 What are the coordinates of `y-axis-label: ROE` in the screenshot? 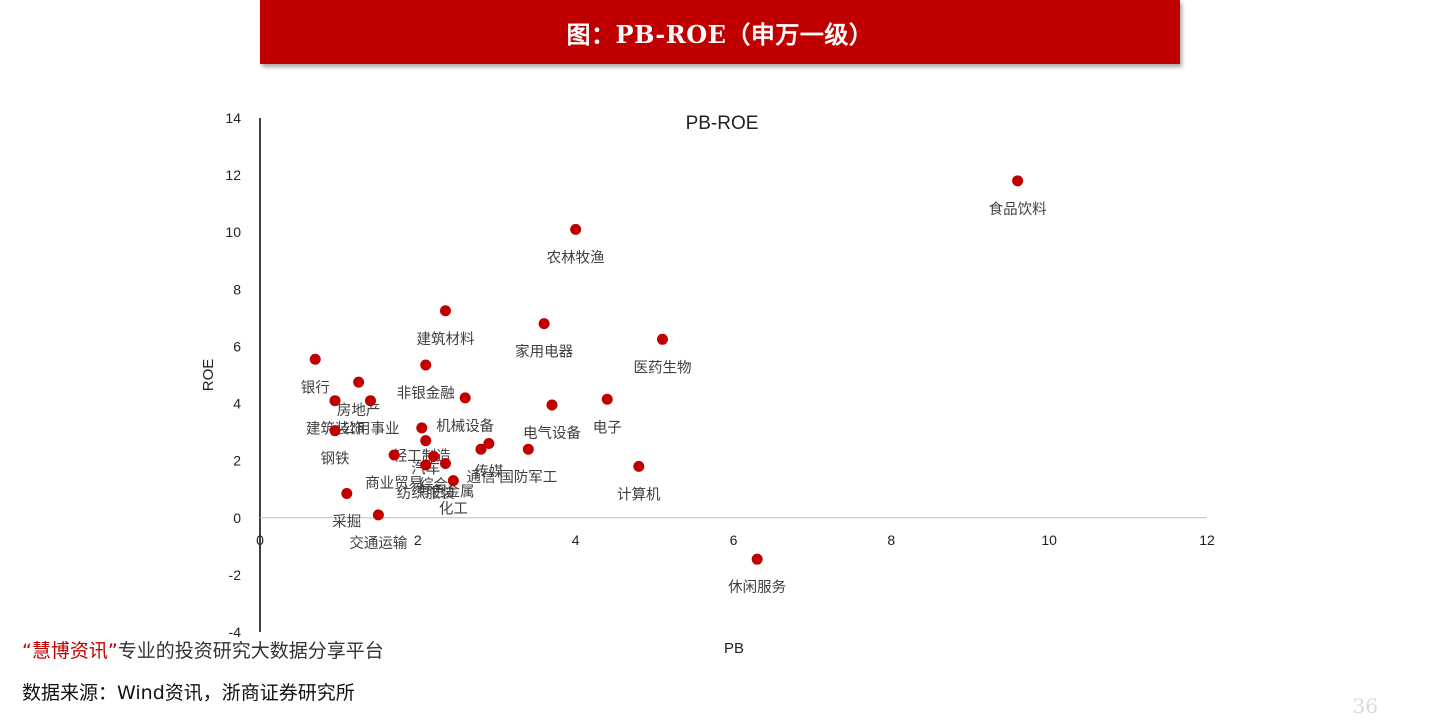 It's located at (208, 375).